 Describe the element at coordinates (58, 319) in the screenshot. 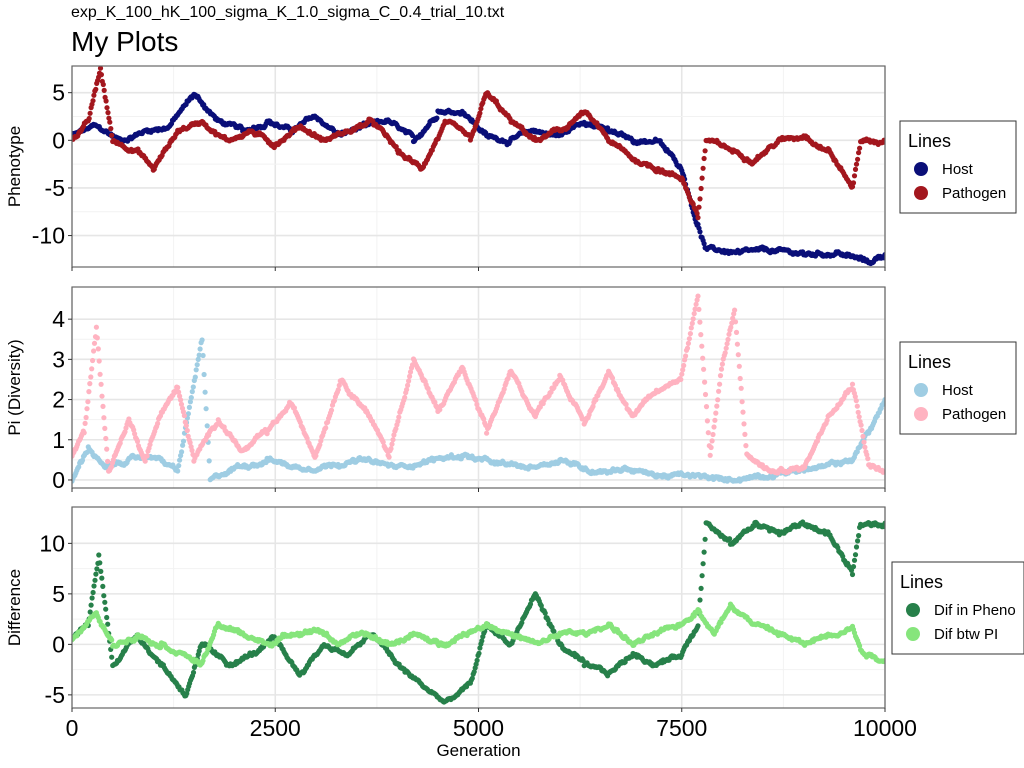

I see `y-tick-label: 4` at that location.